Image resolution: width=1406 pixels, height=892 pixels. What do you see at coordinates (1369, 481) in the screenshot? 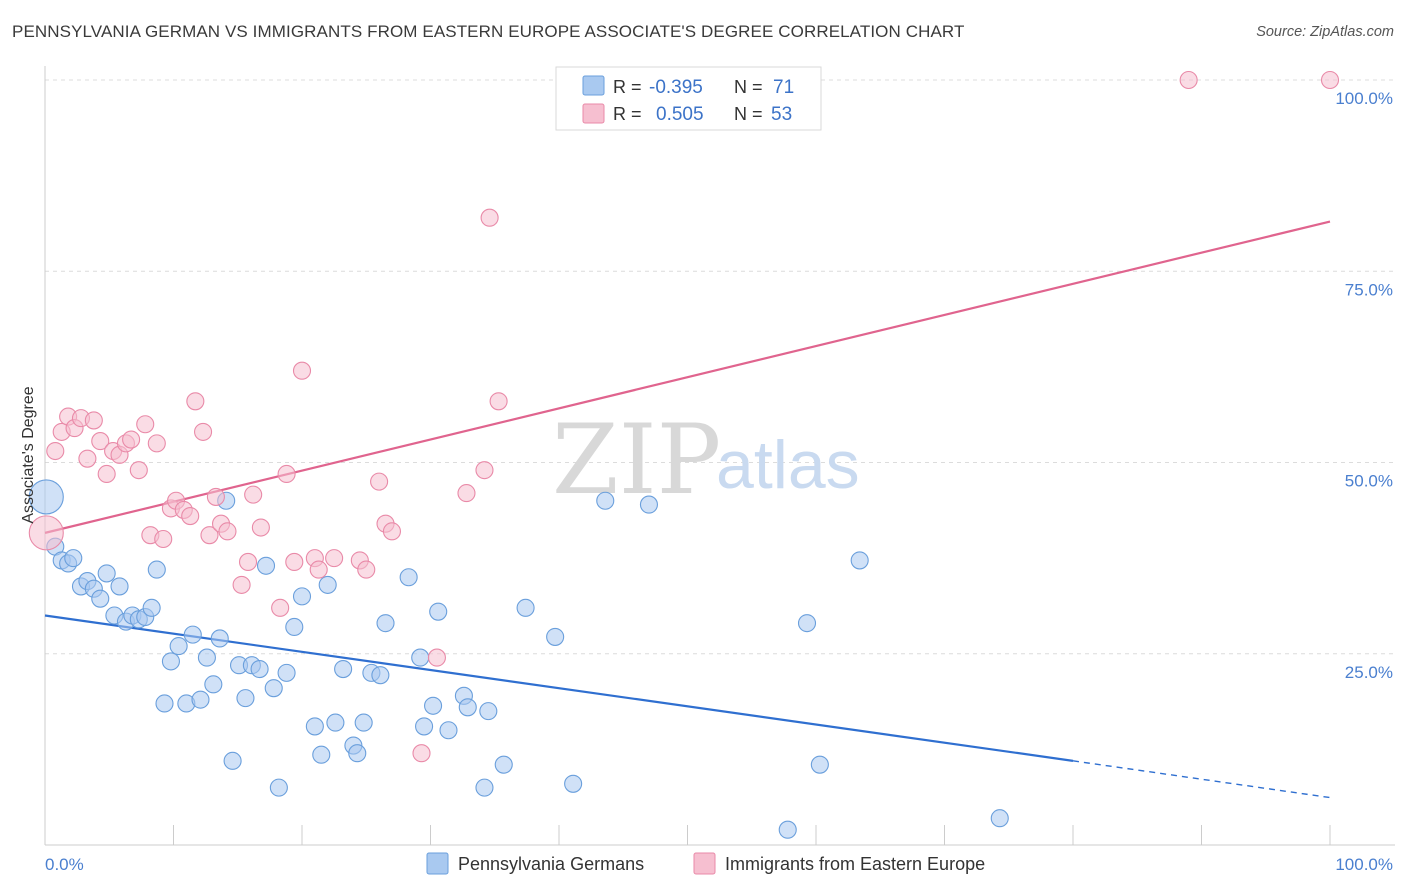
I see `y-tick-label-1: 50.0%` at bounding box center [1369, 481].